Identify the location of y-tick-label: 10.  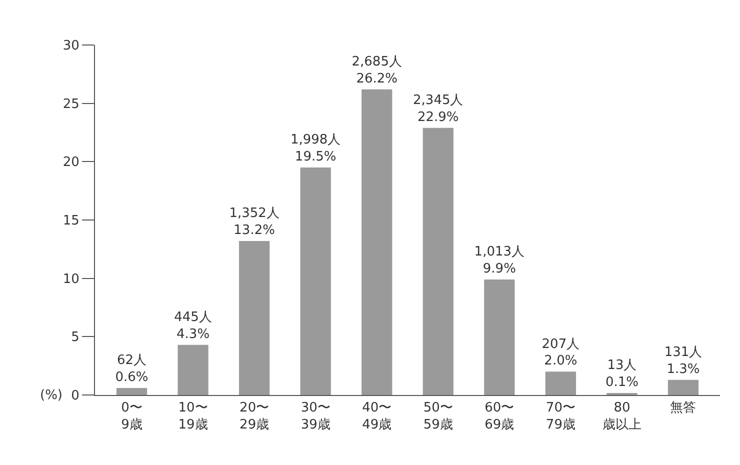
(71, 279).